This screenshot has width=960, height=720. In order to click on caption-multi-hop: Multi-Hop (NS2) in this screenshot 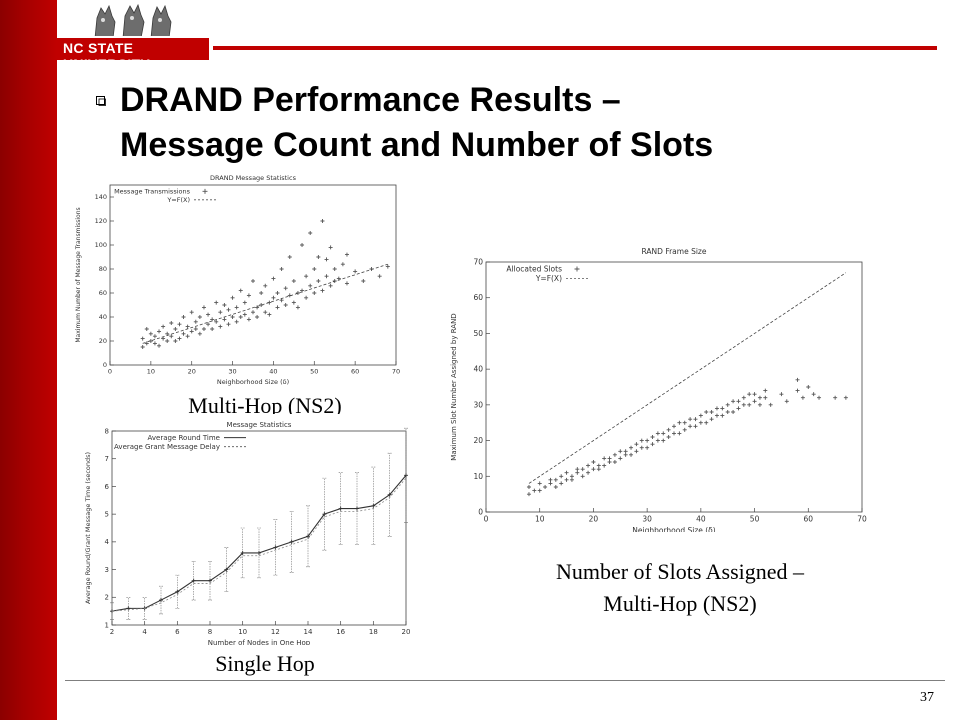, I will do `click(265, 403)`.